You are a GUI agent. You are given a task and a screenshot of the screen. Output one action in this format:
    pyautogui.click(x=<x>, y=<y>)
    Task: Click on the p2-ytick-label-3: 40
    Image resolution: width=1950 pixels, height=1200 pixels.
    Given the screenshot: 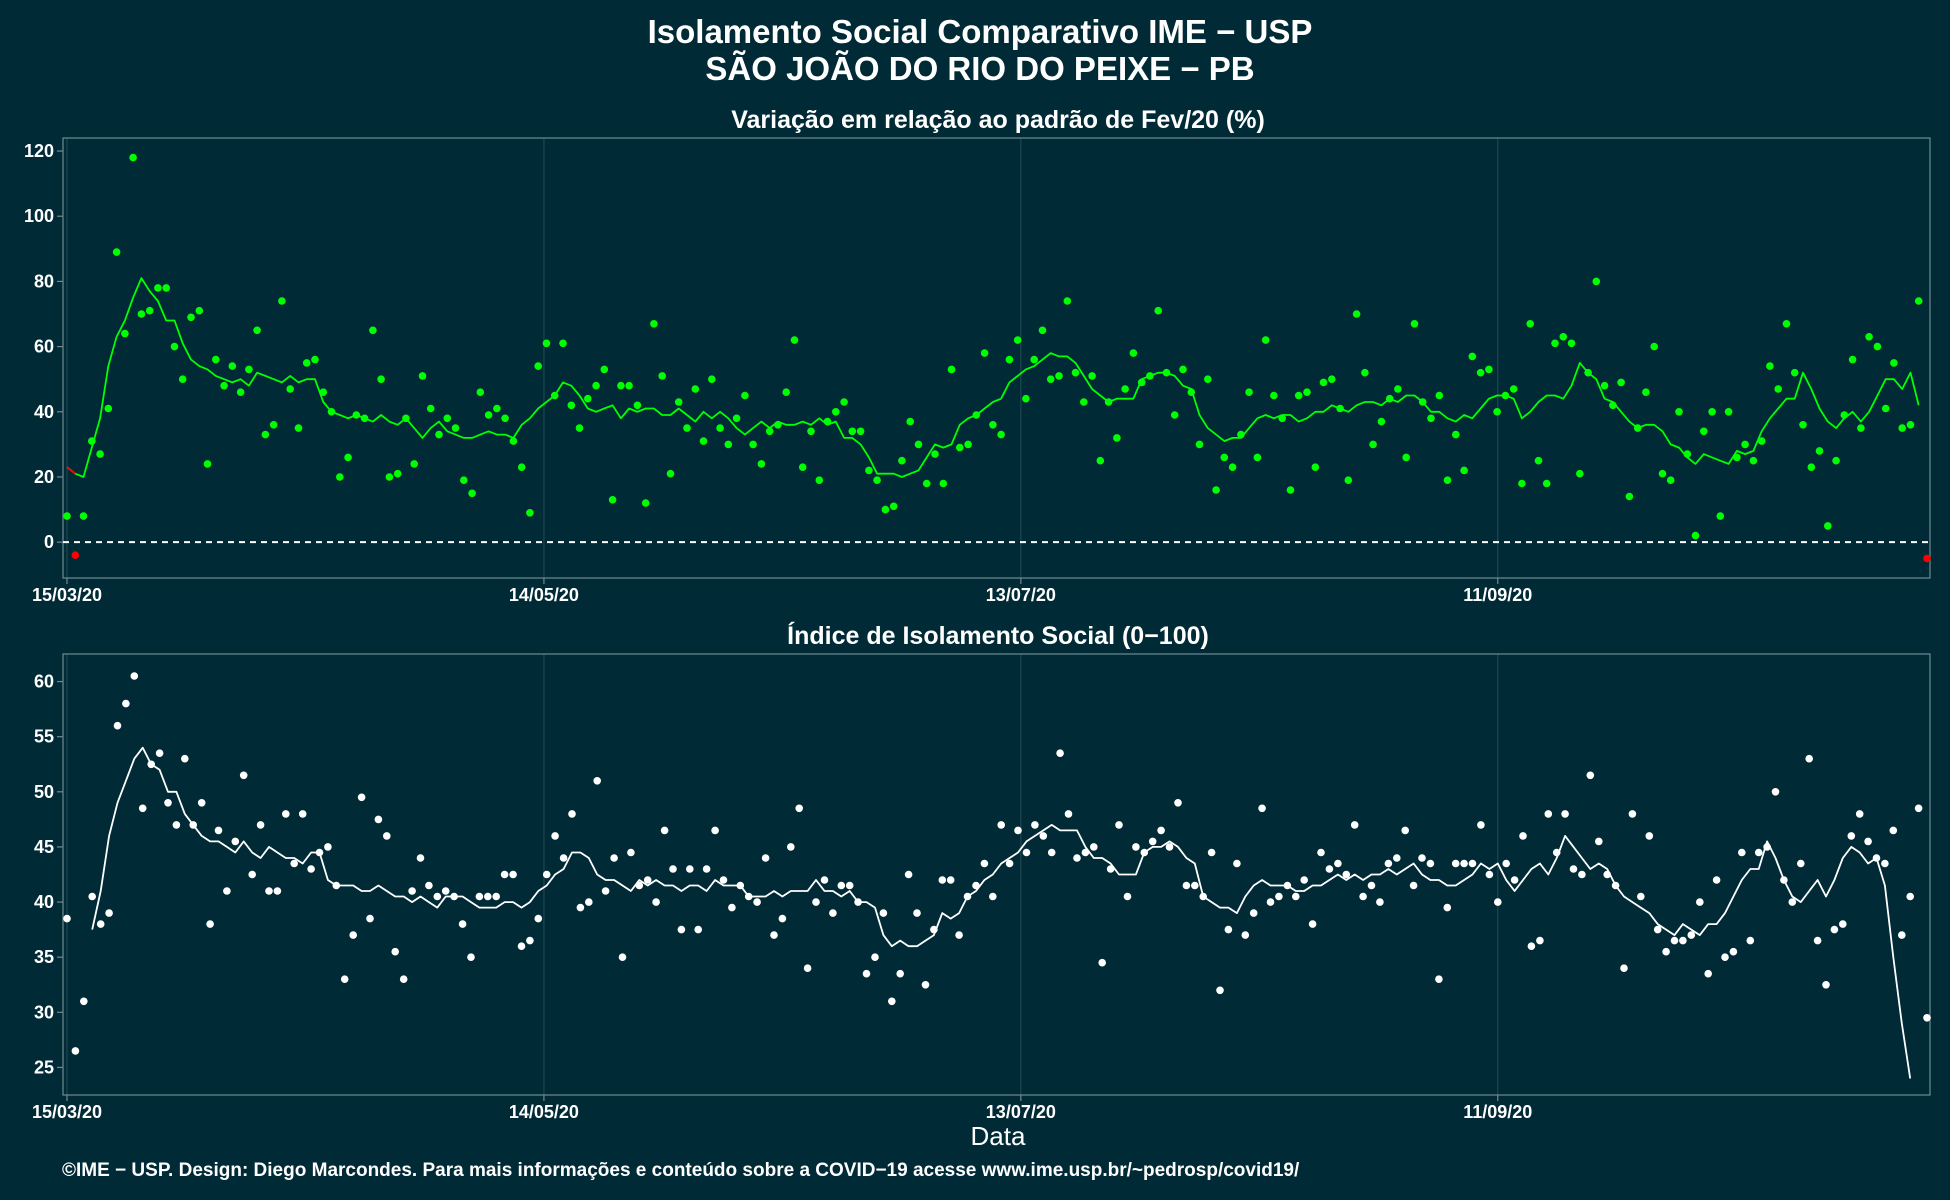 What is the action you would take?
    pyautogui.click(x=44, y=902)
    